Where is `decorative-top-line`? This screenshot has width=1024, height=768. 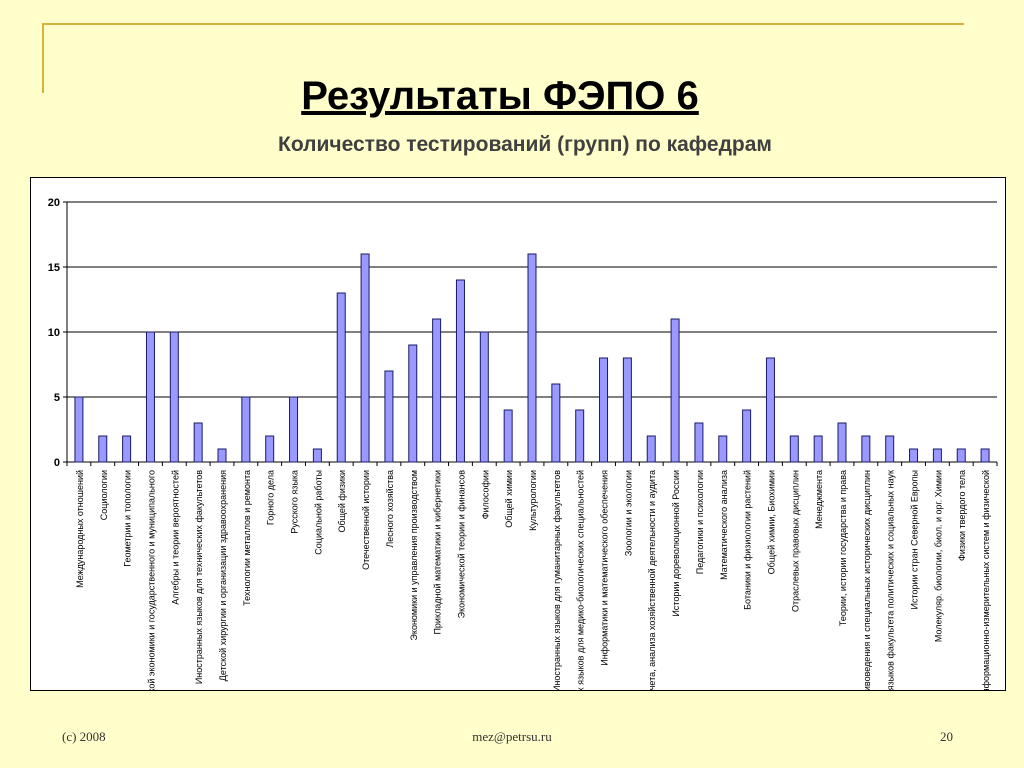 decorative-top-line is located at coordinates (503, 24).